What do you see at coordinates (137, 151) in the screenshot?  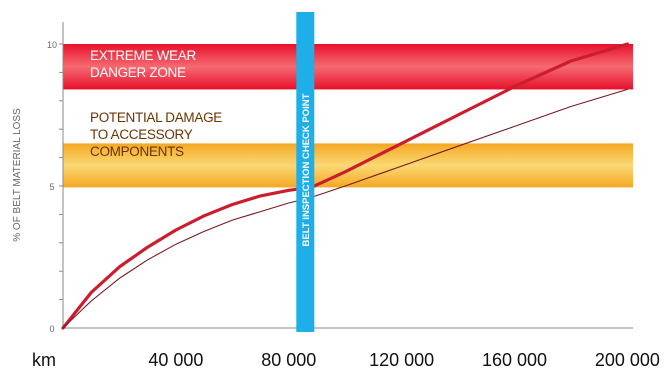 I see `zone-label-potential-line: COMPONENTS` at bounding box center [137, 151].